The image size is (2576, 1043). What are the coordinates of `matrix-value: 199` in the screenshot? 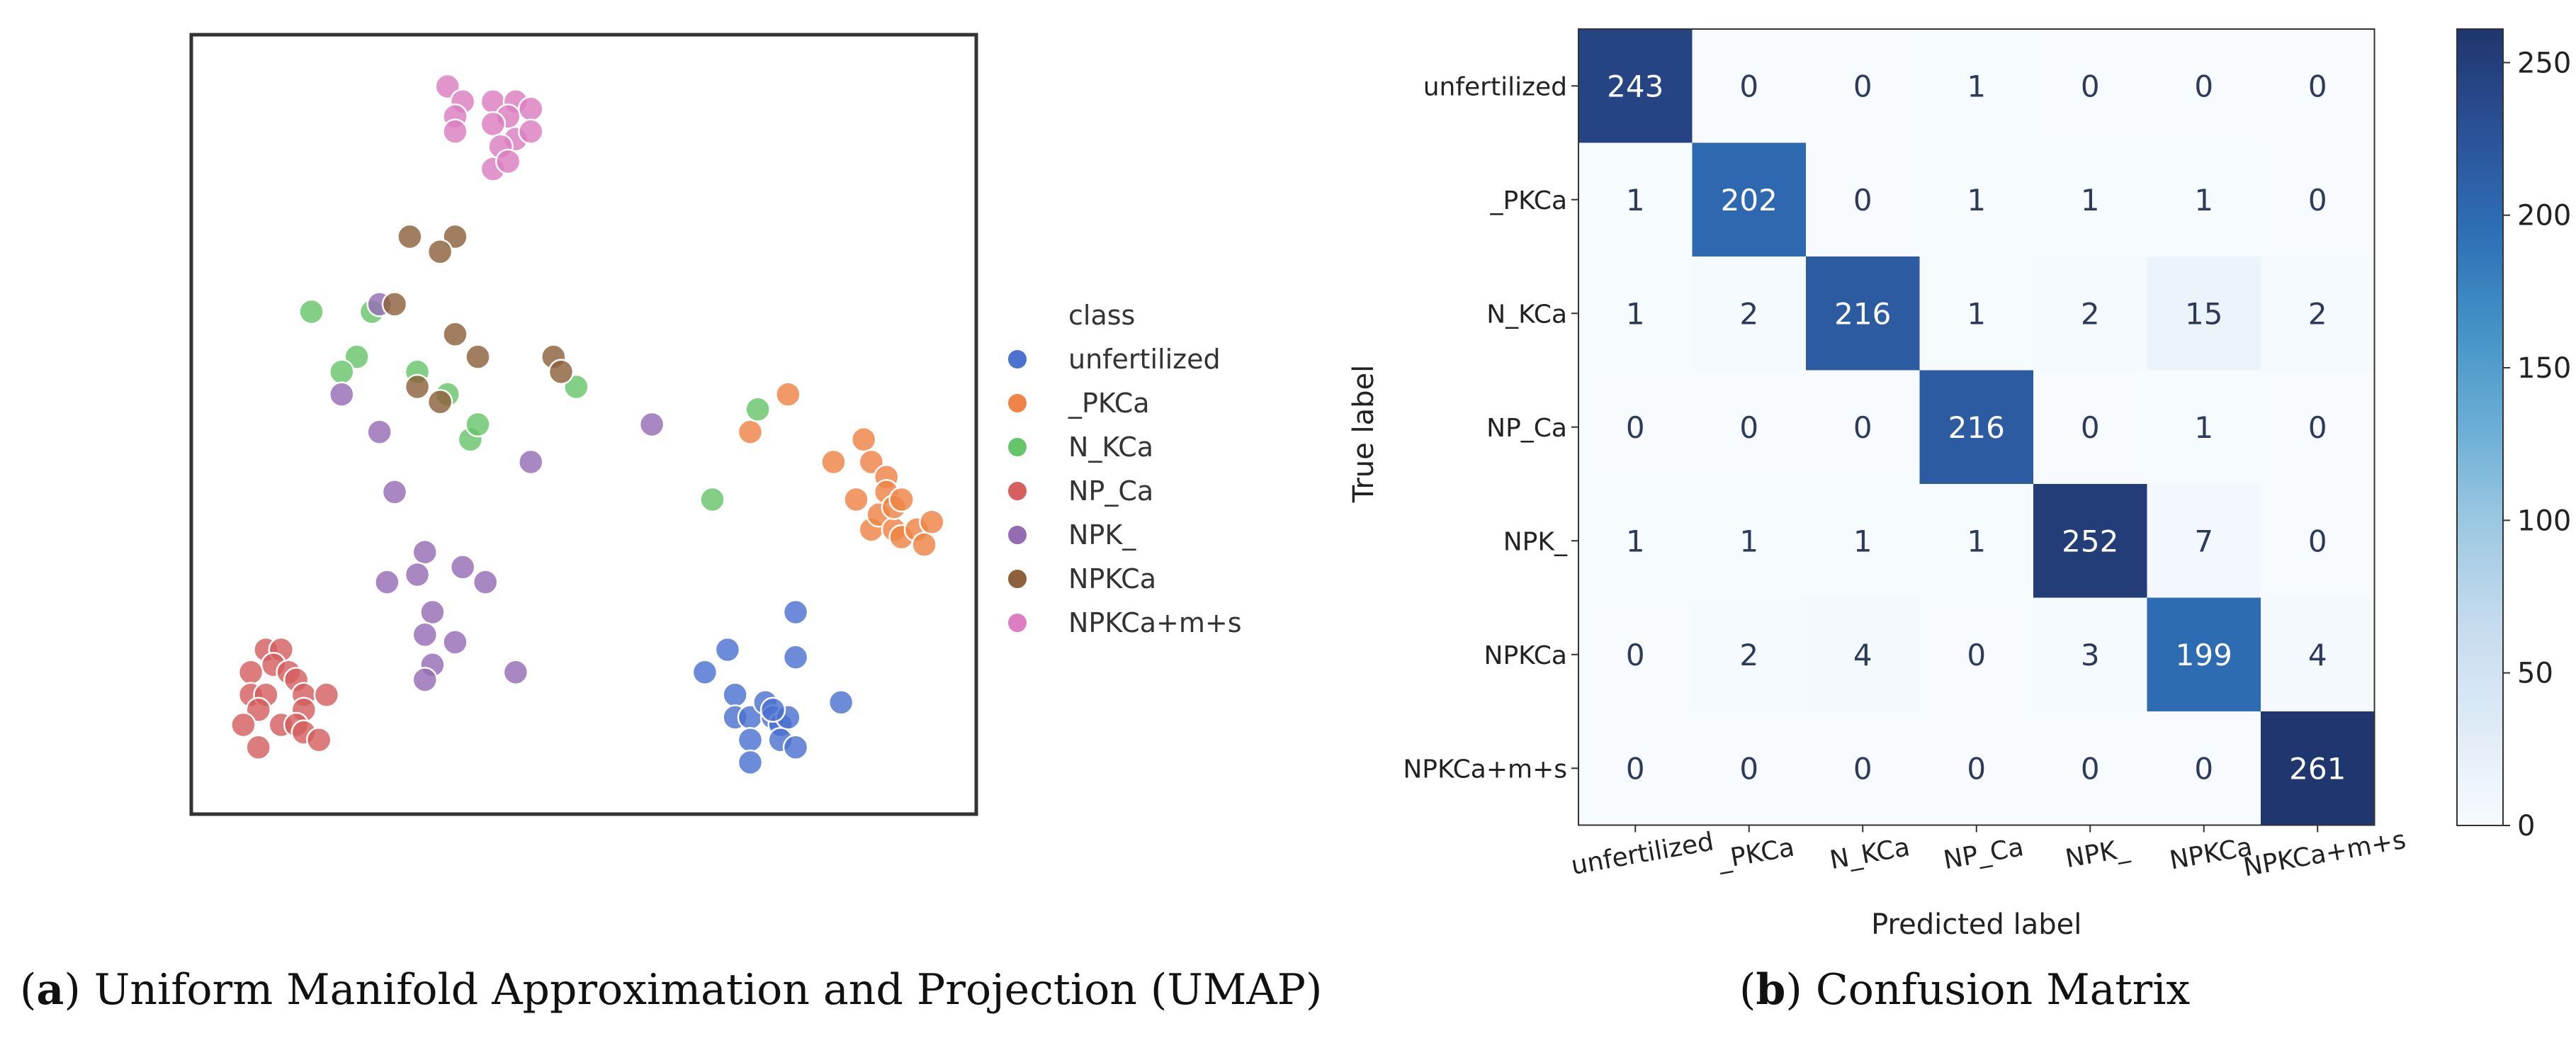 It's located at (2204, 655).